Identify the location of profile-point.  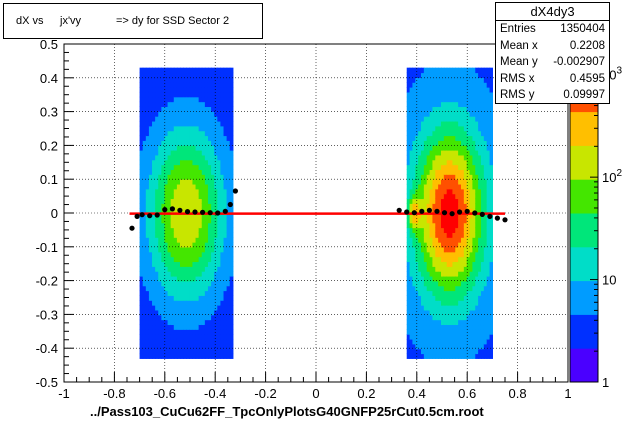
(460, 212).